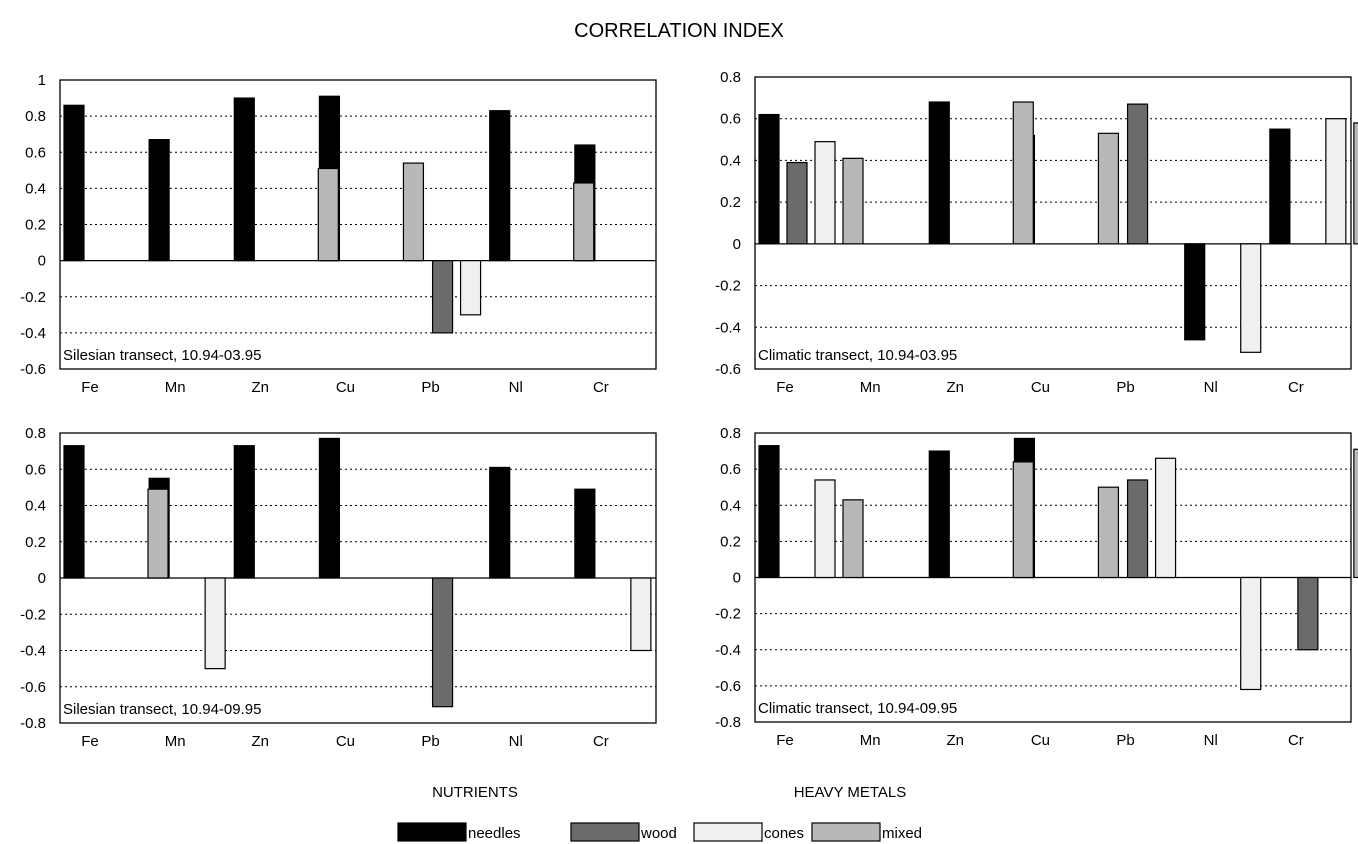  Describe the element at coordinates (584, 222) in the screenshot. I see `bar-mixed-nl` at that location.